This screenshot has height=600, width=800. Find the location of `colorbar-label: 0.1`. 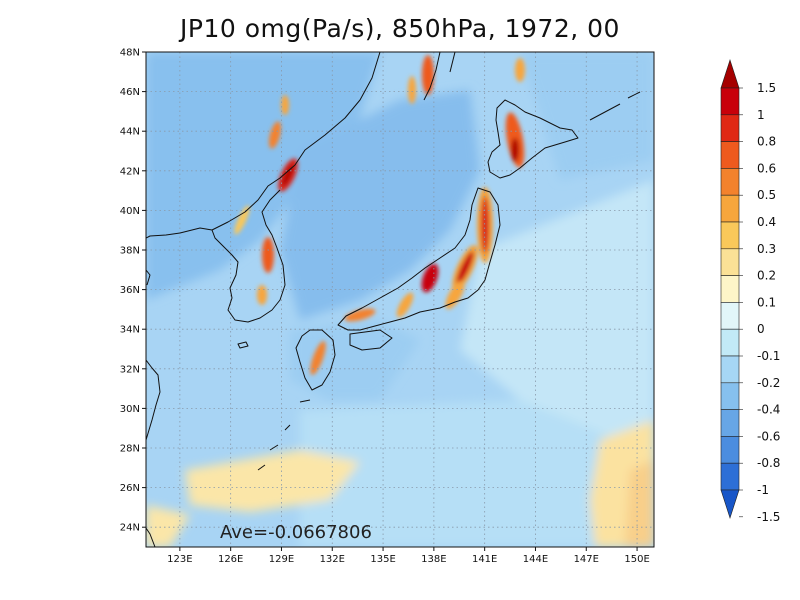

colorbar-label: 0.1 is located at coordinates (766, 302).